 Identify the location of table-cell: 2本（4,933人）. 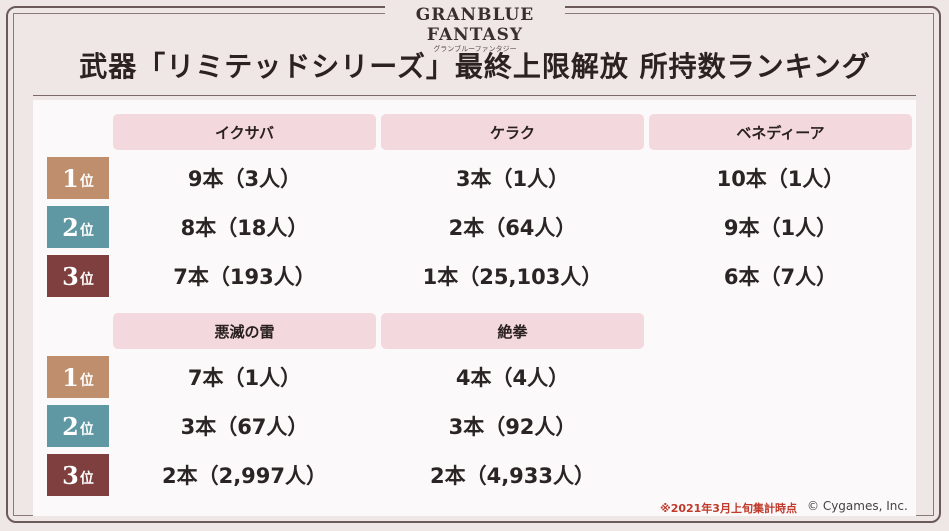
(512, 476).